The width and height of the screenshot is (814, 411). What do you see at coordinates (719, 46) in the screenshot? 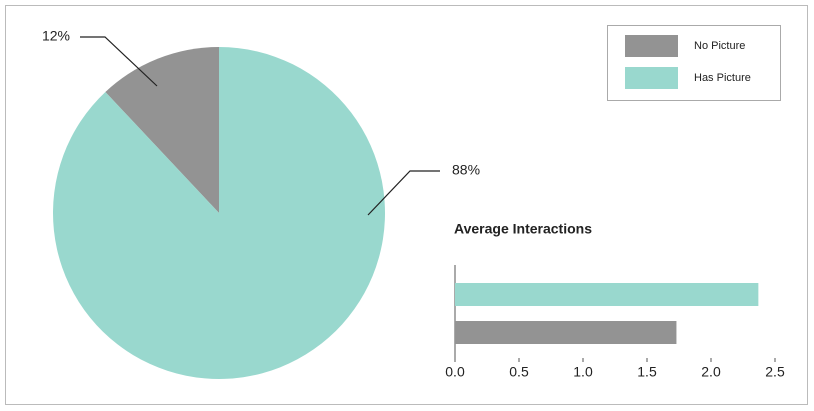
I see `legend-label: No Picture` at bounding box center [719, 46].